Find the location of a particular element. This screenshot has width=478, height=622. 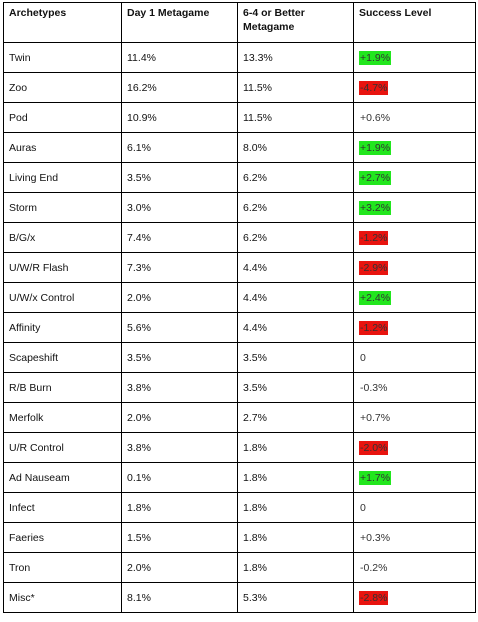

table-row: Pod 10.9% 11.5% +0.6% is located at coordinates (239, 117).